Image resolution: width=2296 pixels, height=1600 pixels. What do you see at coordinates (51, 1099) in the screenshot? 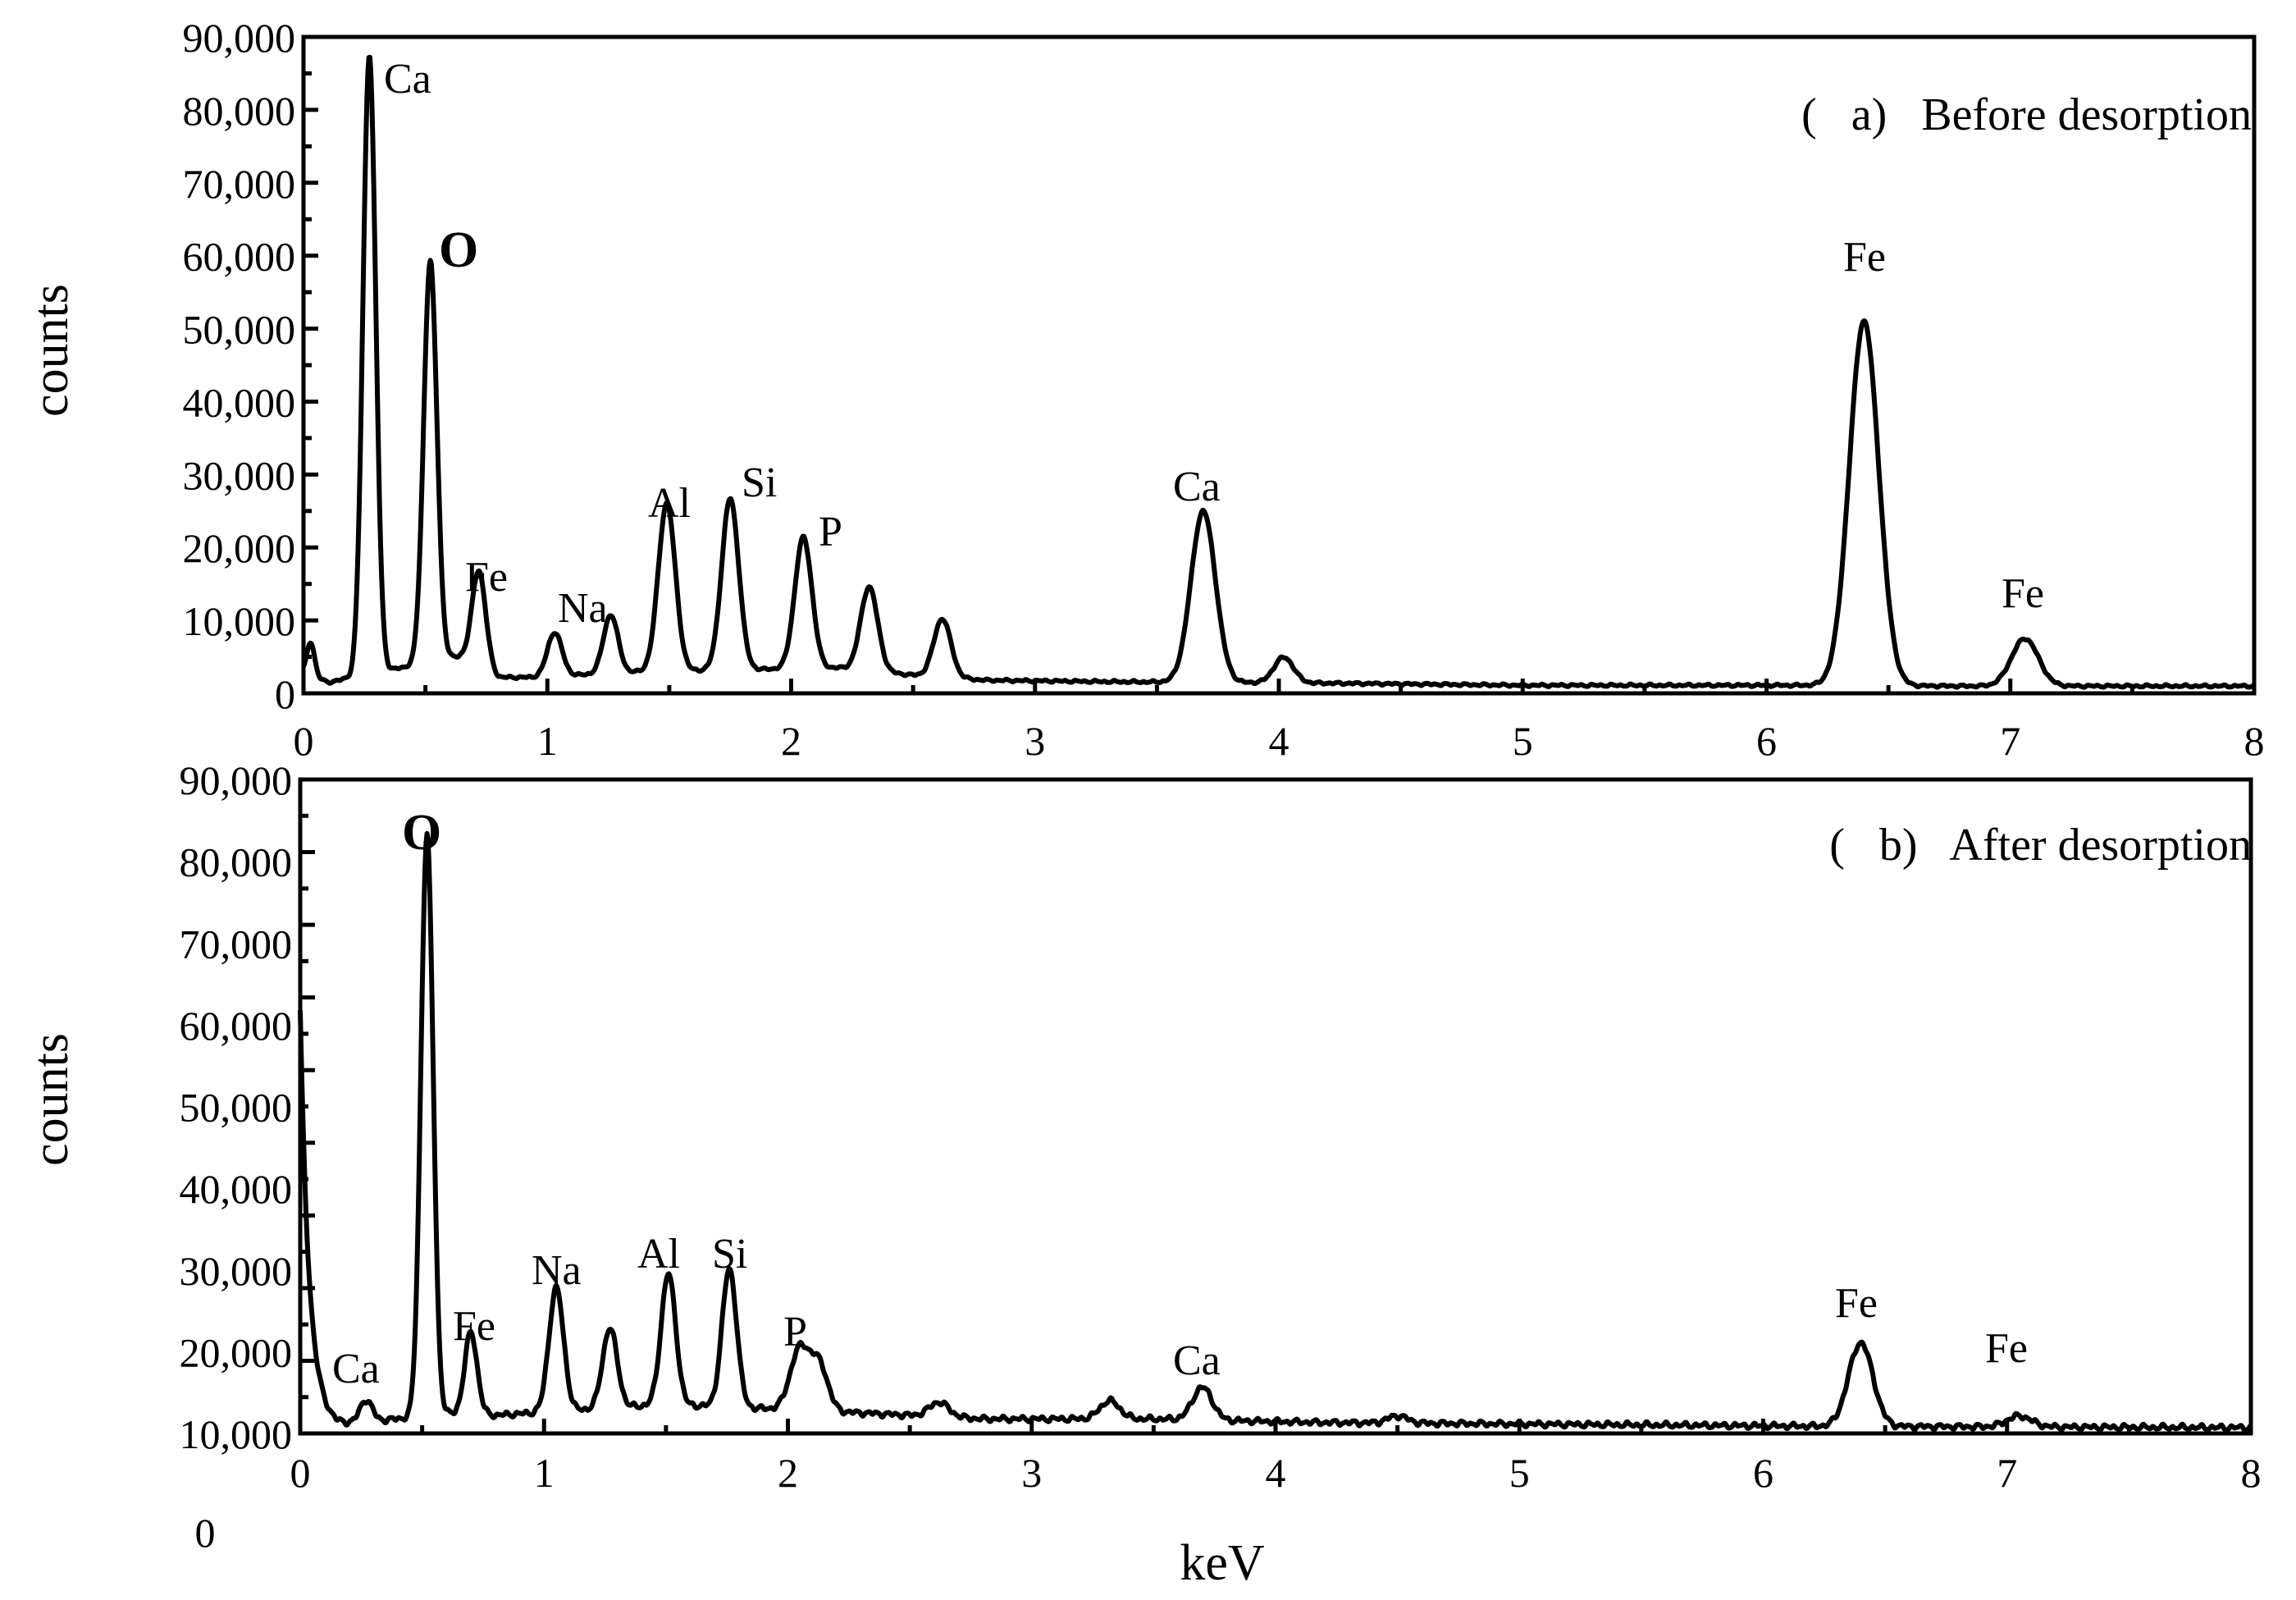
I see `panel-b-y-axis-label: counts` at bounding box center [51, 1099].